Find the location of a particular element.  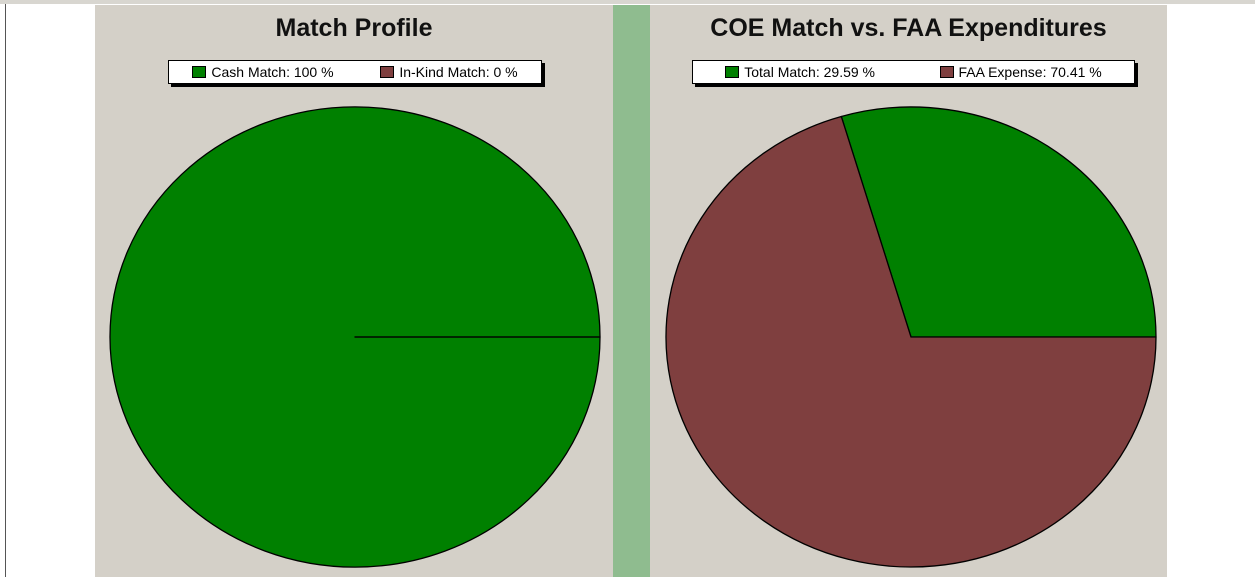

legend: Cash Match100 % In-Kind Match0 % is located at coordinates (355, 72).